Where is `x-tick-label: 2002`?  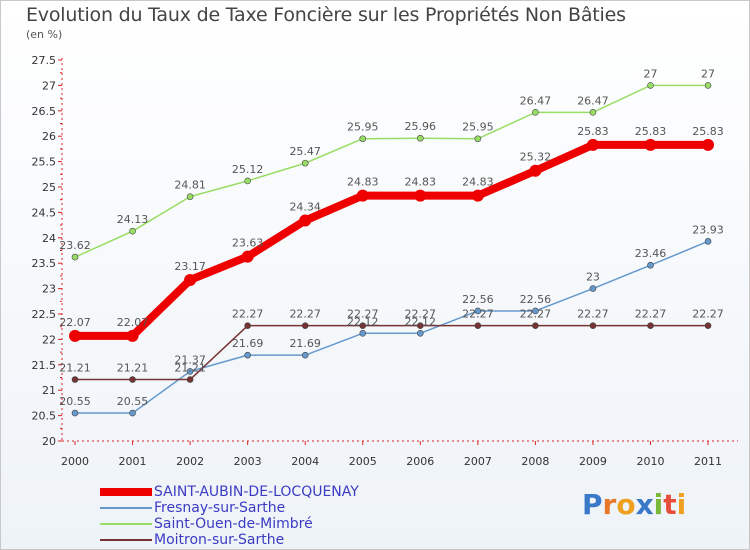 x-tick-label: 2002 is located at coordinates (190, 461).